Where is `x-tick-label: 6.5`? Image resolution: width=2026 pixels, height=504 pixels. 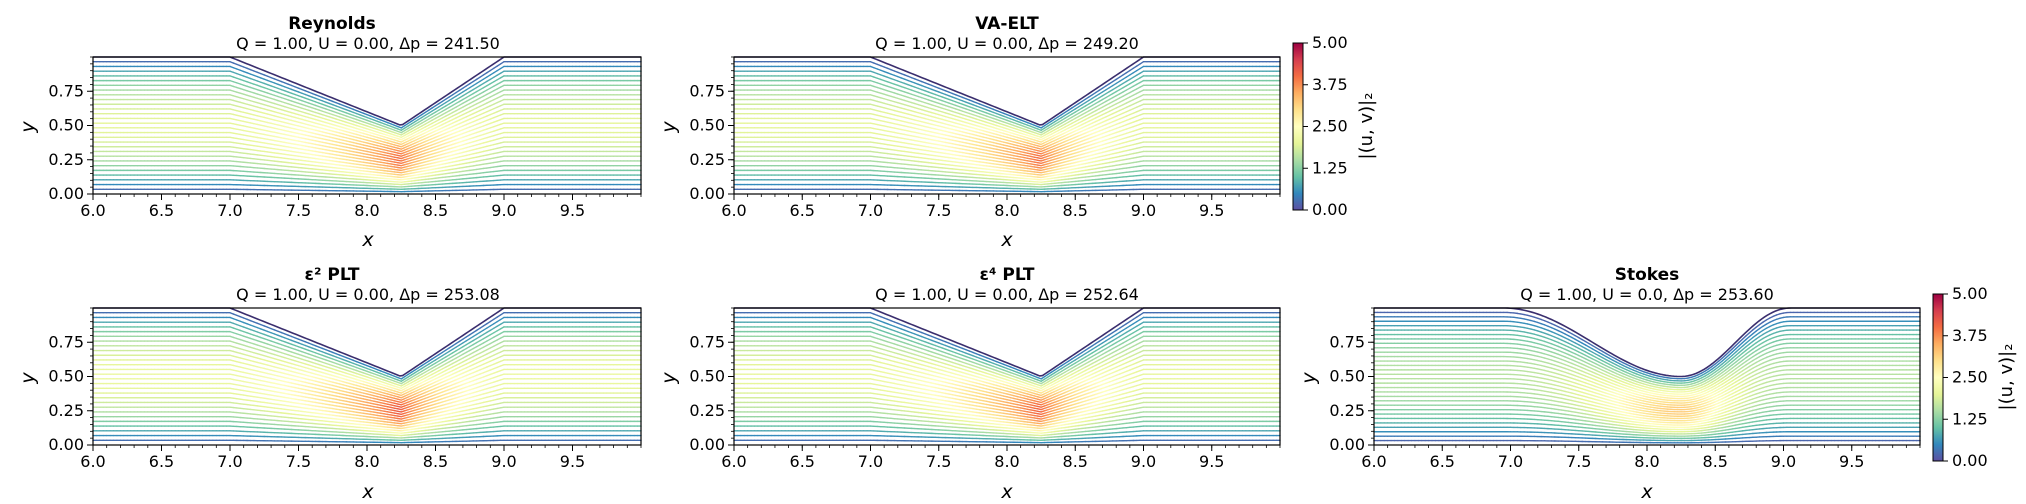
x-tick-label: 6.5 is located at coordinates (161, 210).